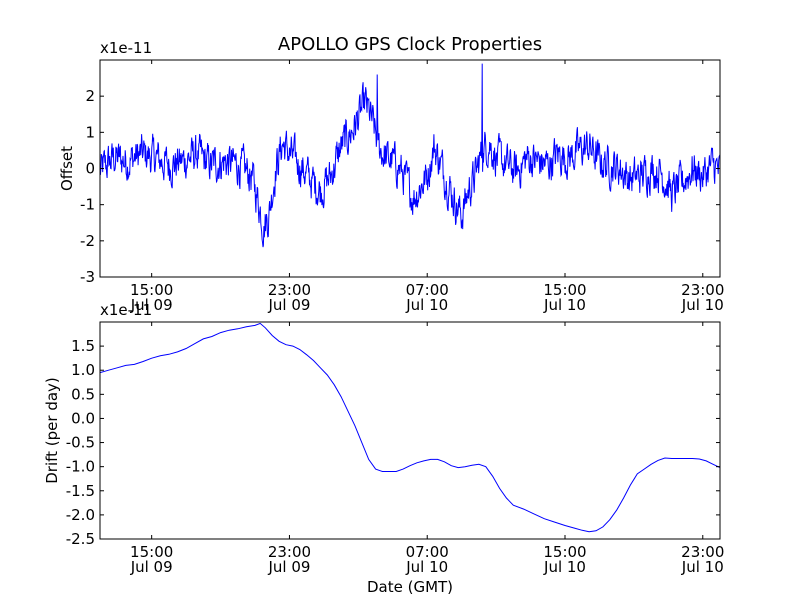 This screenshot has height=600, width=800. I want to click on y-tick-label: -1, so click(87, 205).